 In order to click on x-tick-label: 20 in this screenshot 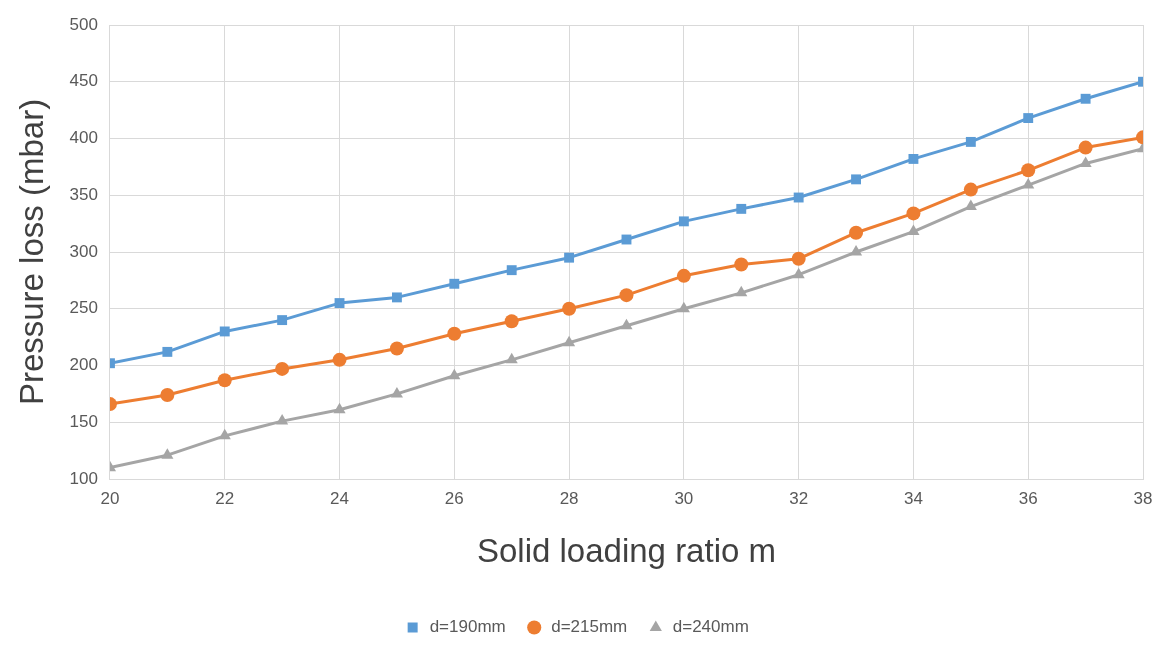, I will do `click(110, 498)`.